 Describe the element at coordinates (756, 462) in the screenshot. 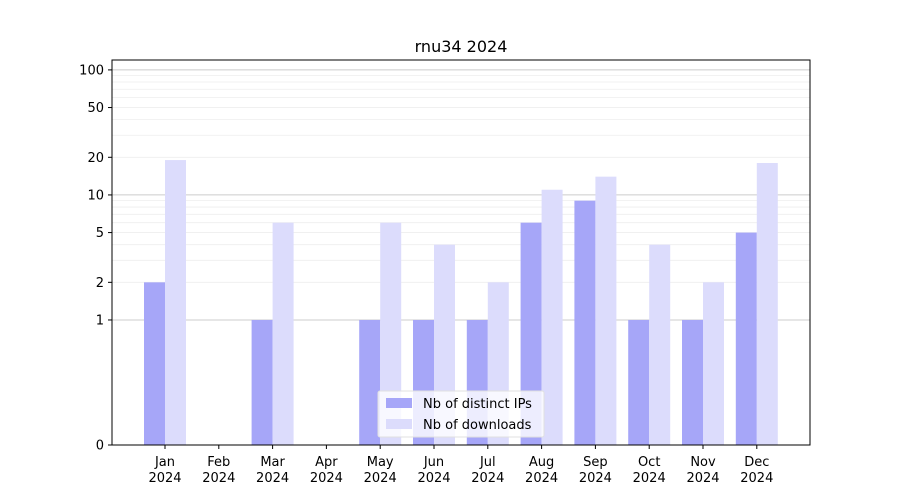

I see `x-tick-label-month: Dec` at that location.